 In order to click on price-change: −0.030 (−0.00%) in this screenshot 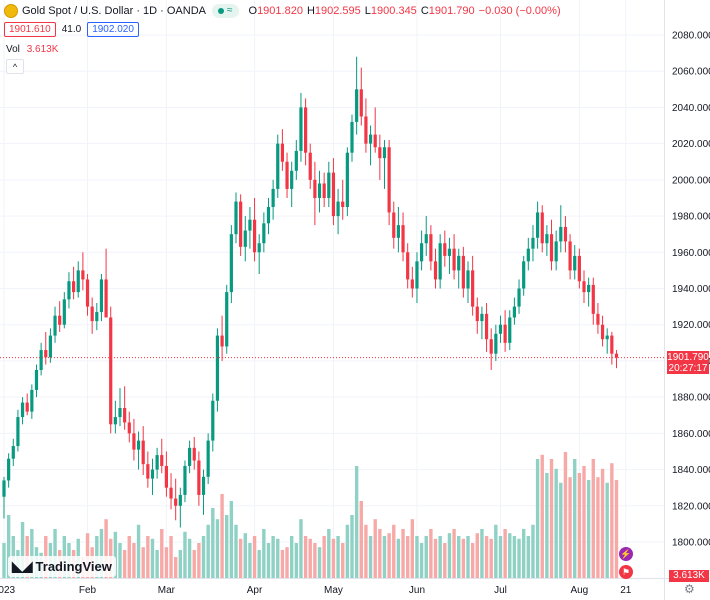, I will do `click(519, 11)`.